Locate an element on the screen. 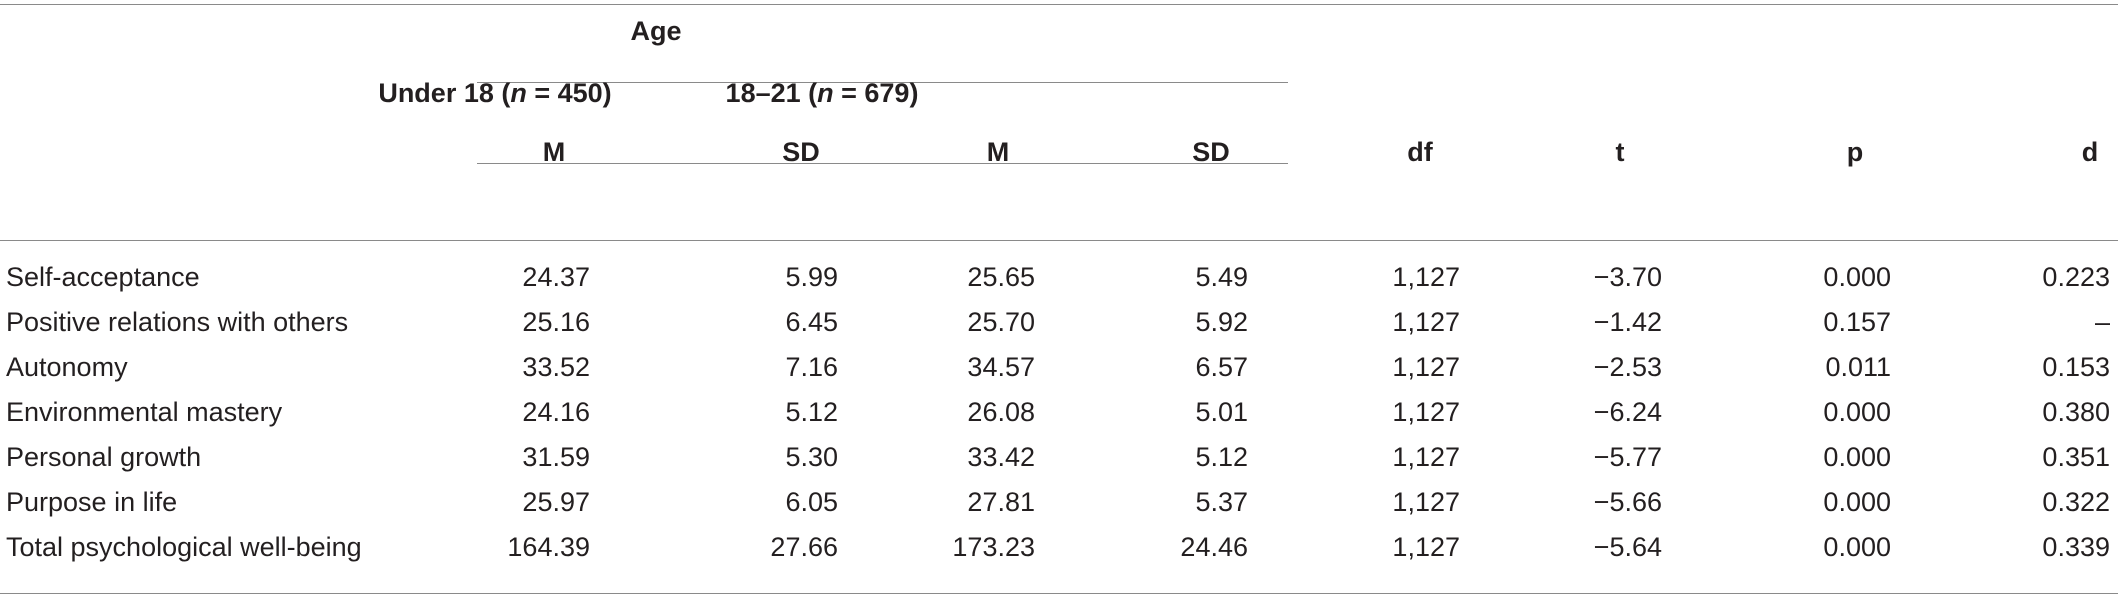 Image resolution: width=2118 pixels, height=601 pixels. cell-sd-under-18: 6.45 is located at coordinates (811, 322).